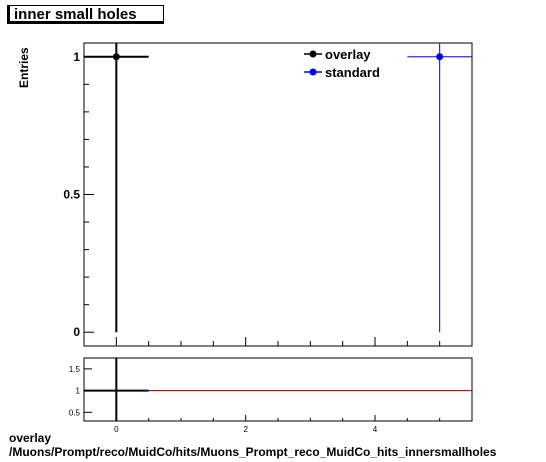 This screenshot has height=462, width=546. Describe the element at coordinates (440, 57) in the screenshot. I see `standard-point` at that location.